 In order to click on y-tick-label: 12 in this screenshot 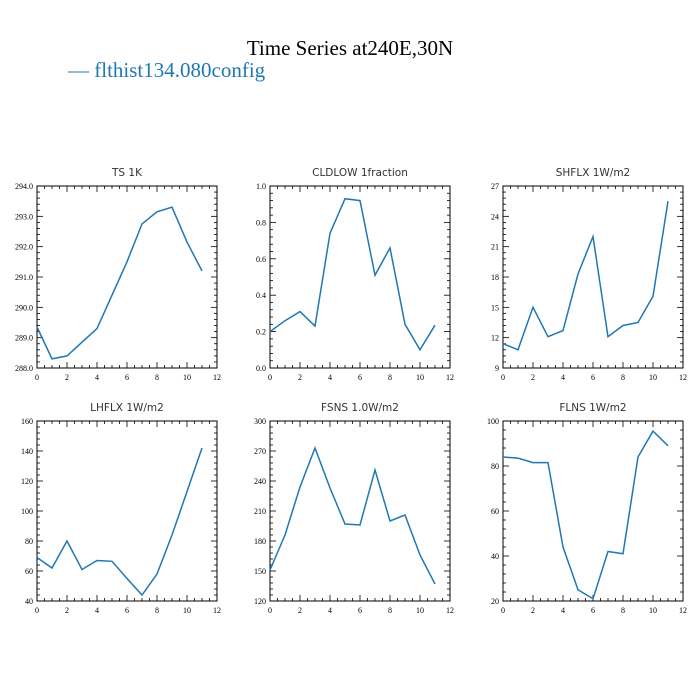, I will do `click(495, 338)`.